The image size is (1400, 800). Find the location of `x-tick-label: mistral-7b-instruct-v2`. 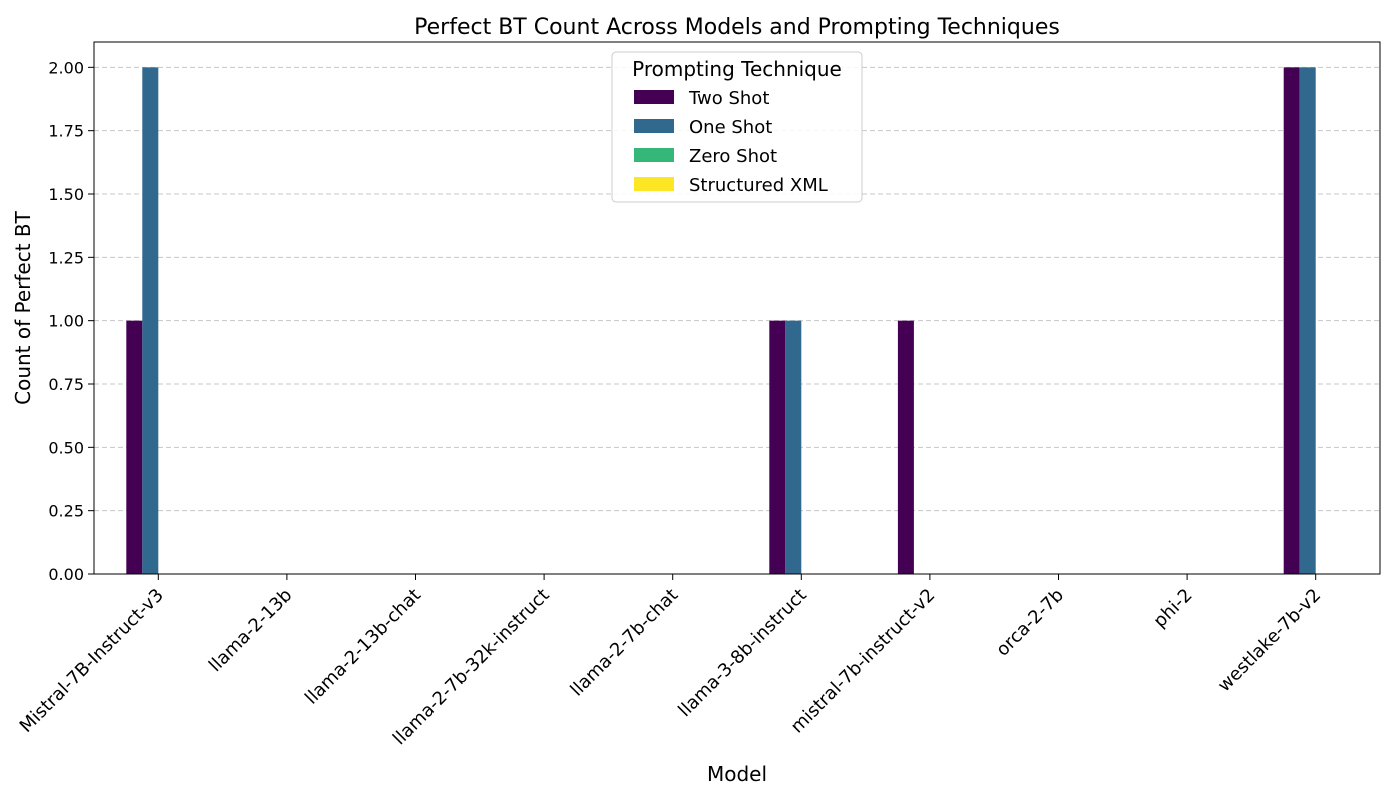

x-tick-label: mistral-7b-instruct-v2 is located at coordinates (863, 661).